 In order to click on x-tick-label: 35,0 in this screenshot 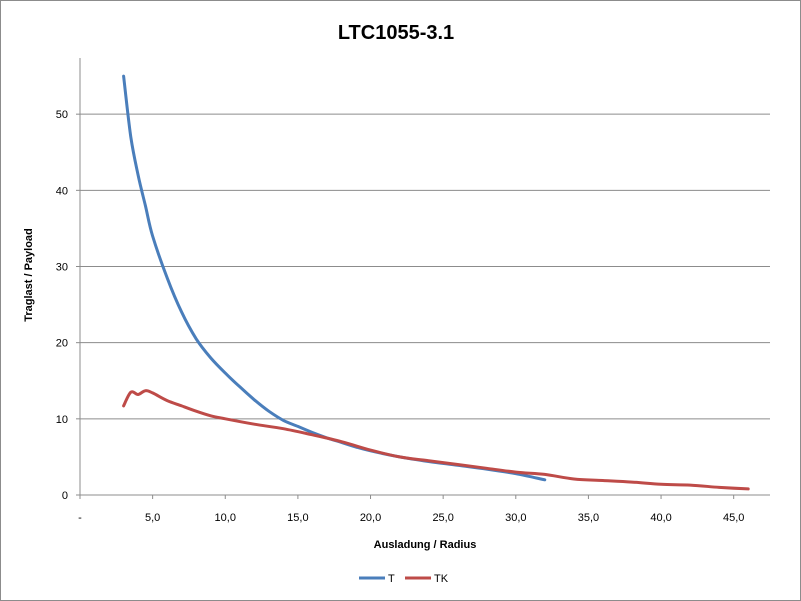, I will do `click(588, 518)`.